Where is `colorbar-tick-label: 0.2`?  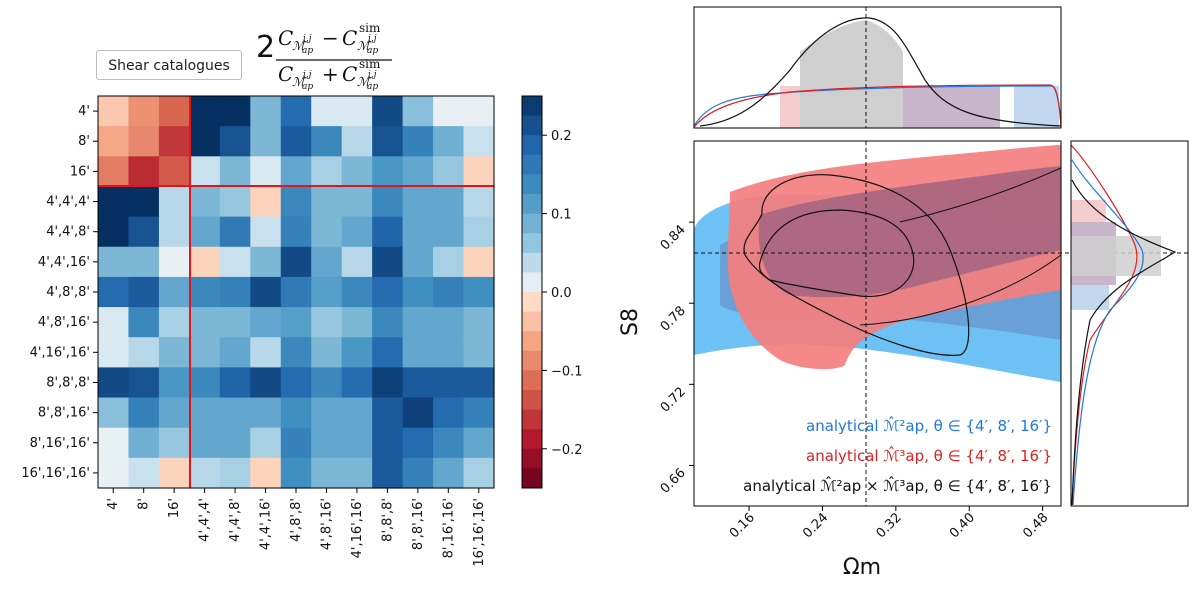 colorbar-tick-label: 0.2 is located at coordinates (561, 136).